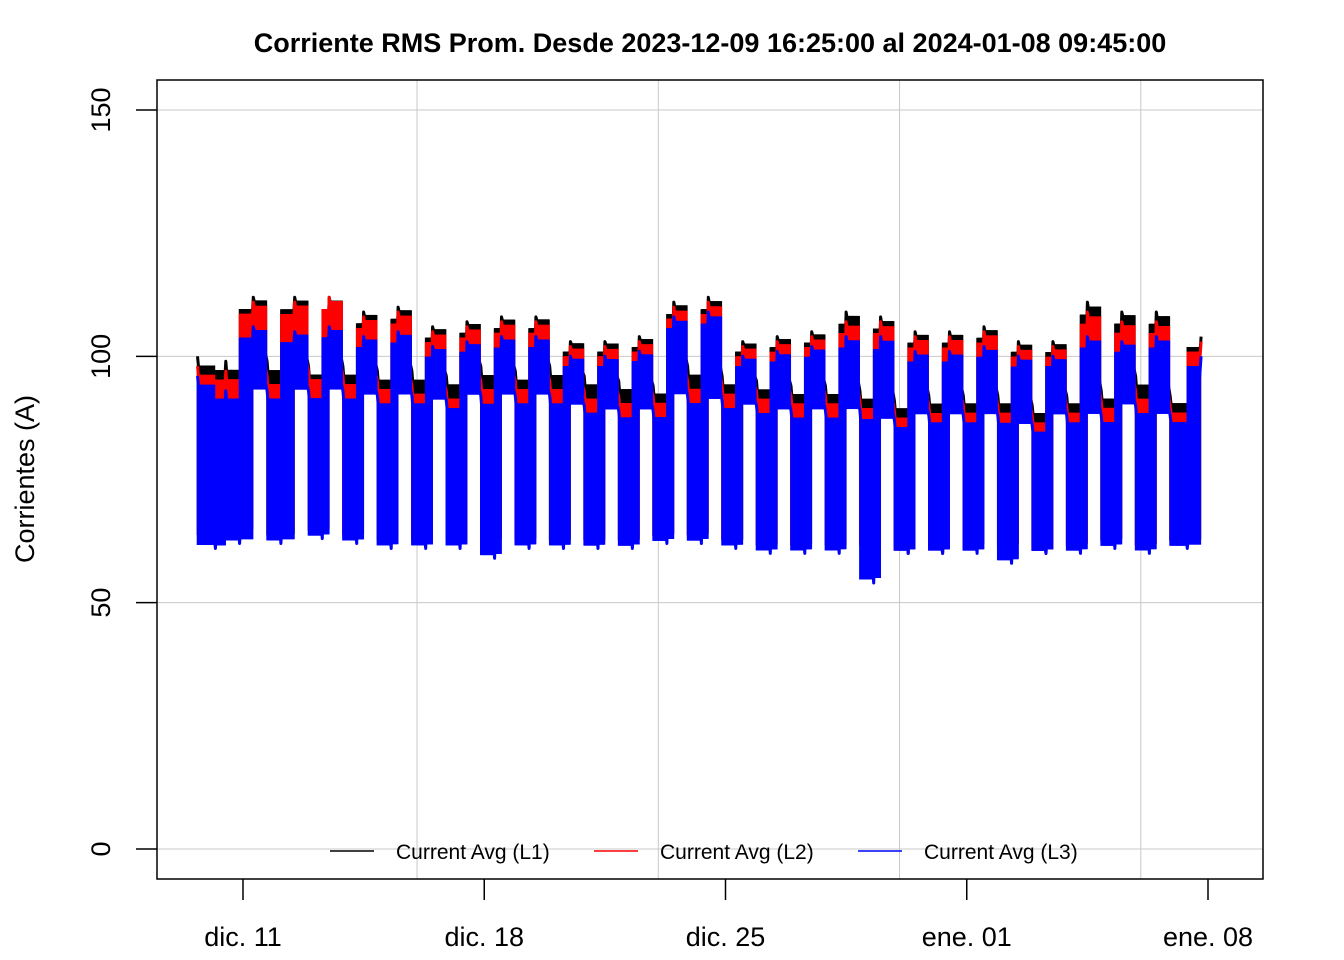 The image size is (1344, 960). What do you see at coordinates (967, 937) in the screenshot?
I see `x-tick-label: ene. 01` at bounding box center [967, 937].